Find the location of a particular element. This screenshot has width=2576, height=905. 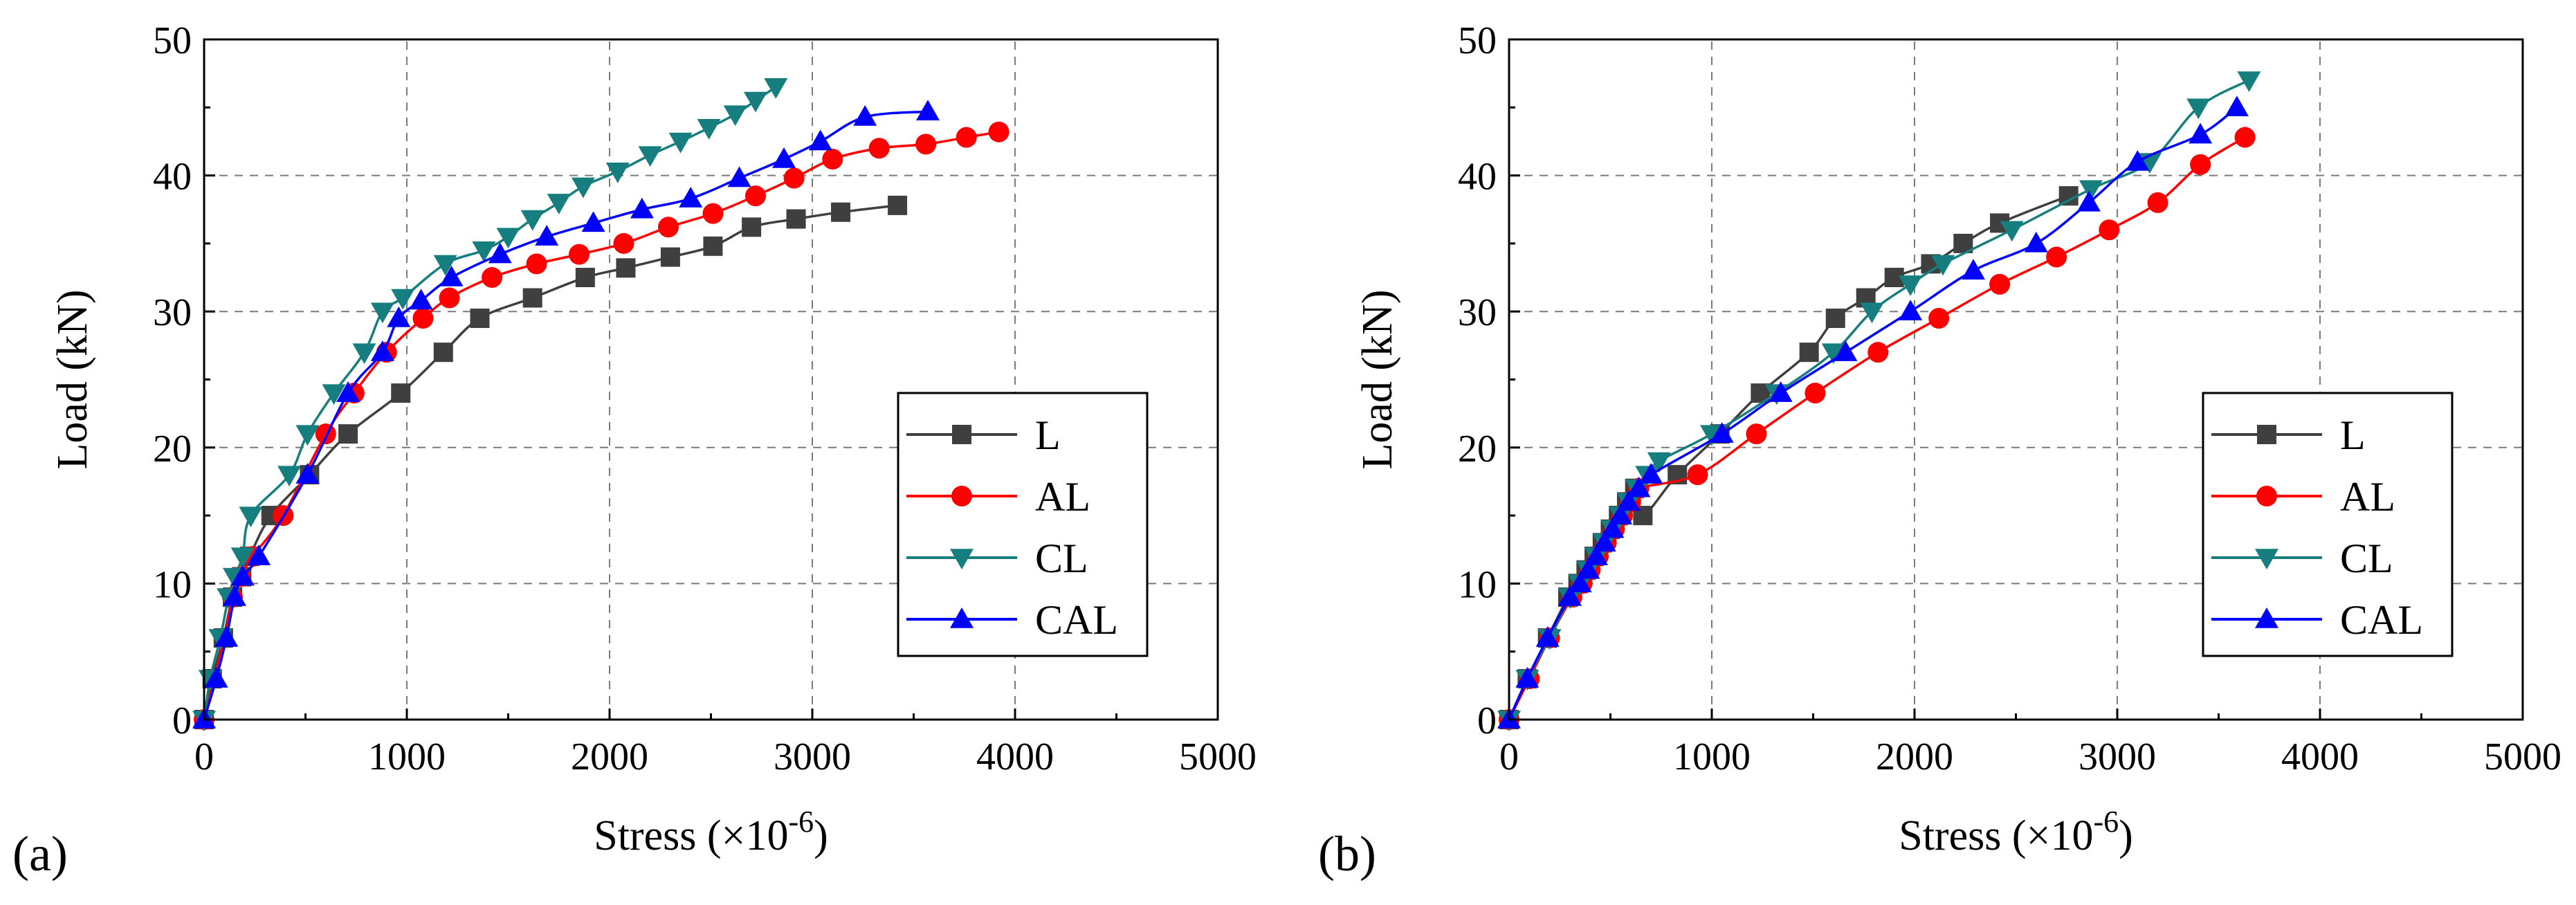

legend: L AL CL CAL is located at coordinates (1023, 524).